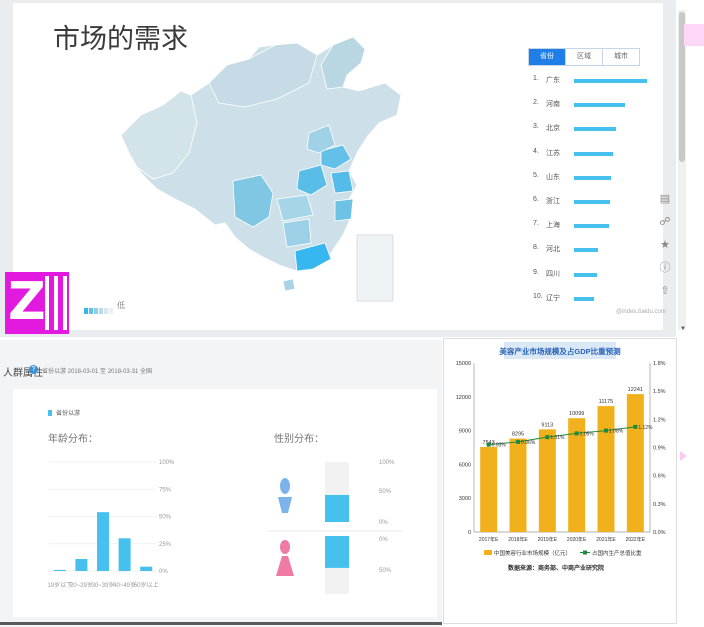 The width and height of the screenshot is (704, 627). Describe the element at coordinates (587, 434) in the screenshot. I see `line-value-label: 1.05%` at that location.